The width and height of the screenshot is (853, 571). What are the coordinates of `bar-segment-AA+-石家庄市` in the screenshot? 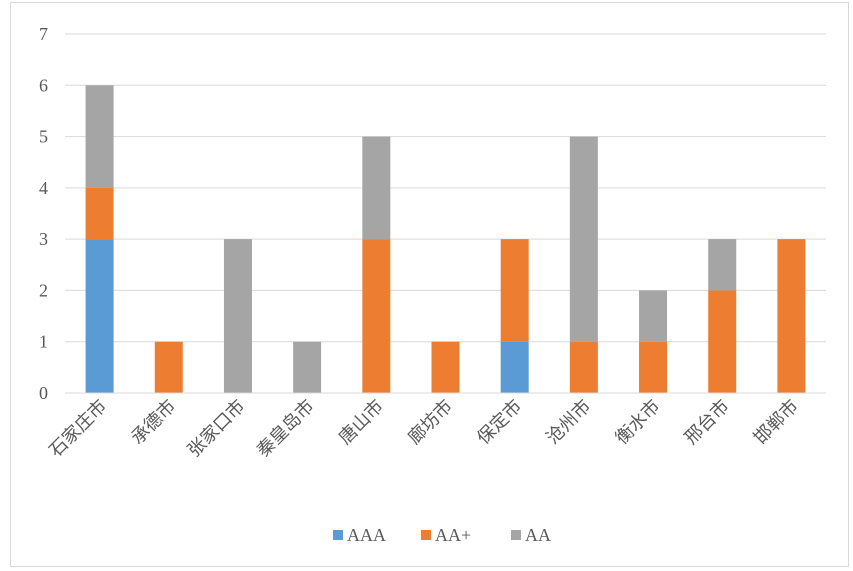 It's located at (99, 213).